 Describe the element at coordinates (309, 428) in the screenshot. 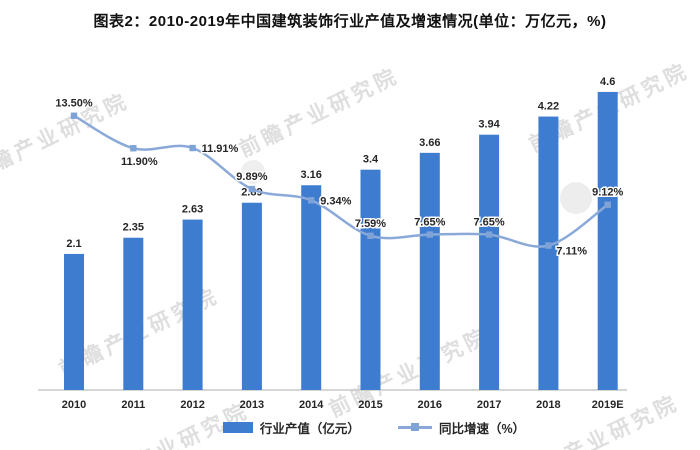

I see `legend-bar-label: 行业产值（亿元）` at that location.